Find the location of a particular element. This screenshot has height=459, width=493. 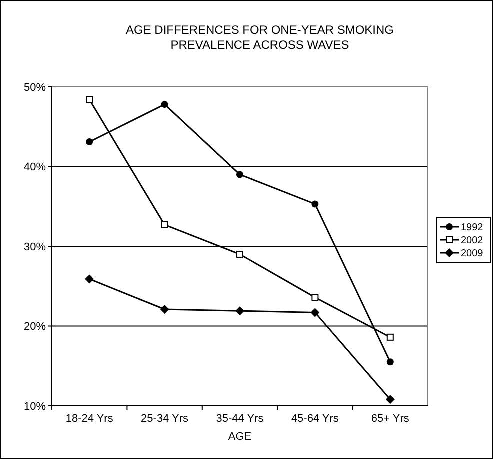

x-tick-label: 25-34 Yrs is located at coordinates (165, 419).